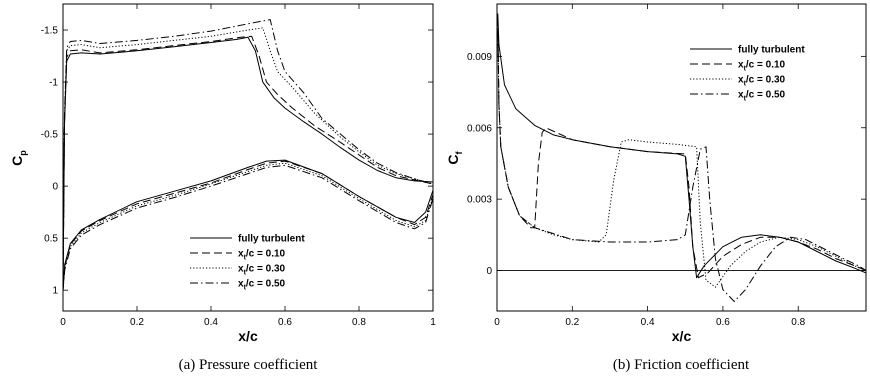 The width and height of the screenshot is (870, 377). I want to click on y-axis-label: Cp, so click(18, 158).